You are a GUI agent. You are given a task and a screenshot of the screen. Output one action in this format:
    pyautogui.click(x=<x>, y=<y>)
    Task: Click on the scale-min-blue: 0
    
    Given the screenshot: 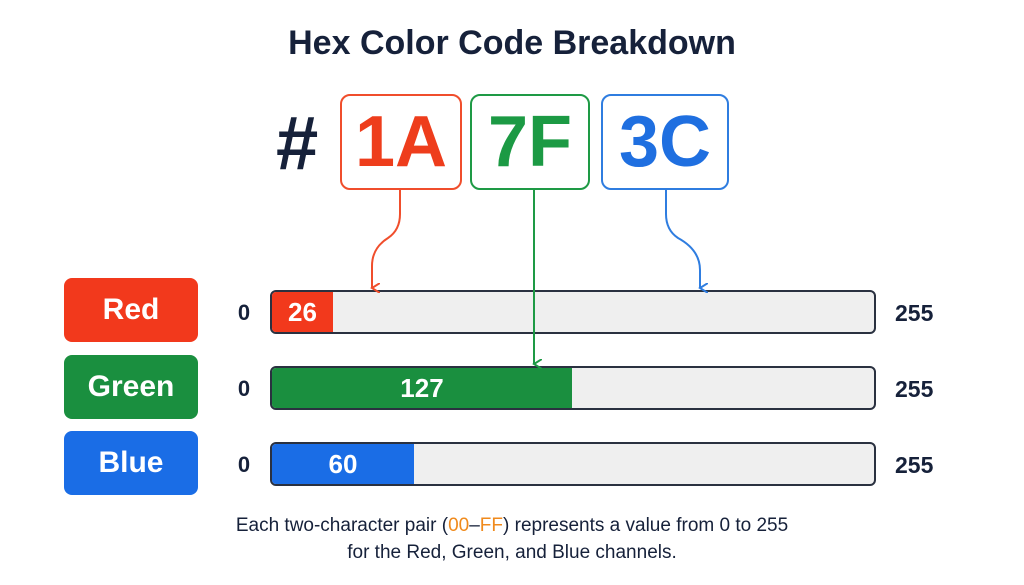 What is the action you would take?
    pyautogui.click(x=244, y=464)
    